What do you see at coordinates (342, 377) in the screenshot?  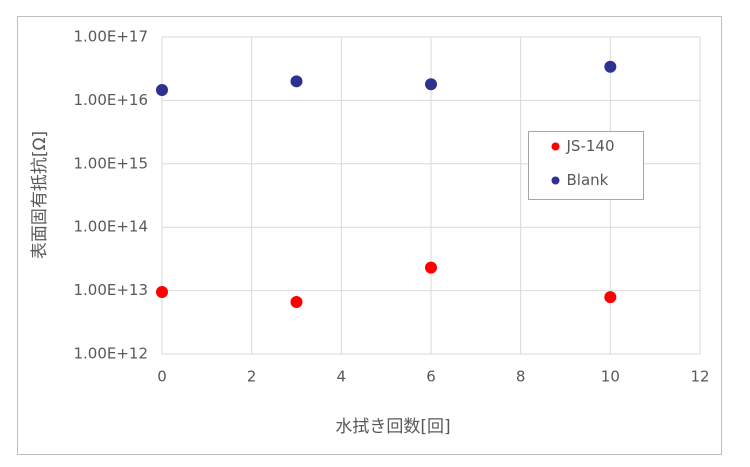 I see `x-tick-label: 4` at bounding box center [342, 377].